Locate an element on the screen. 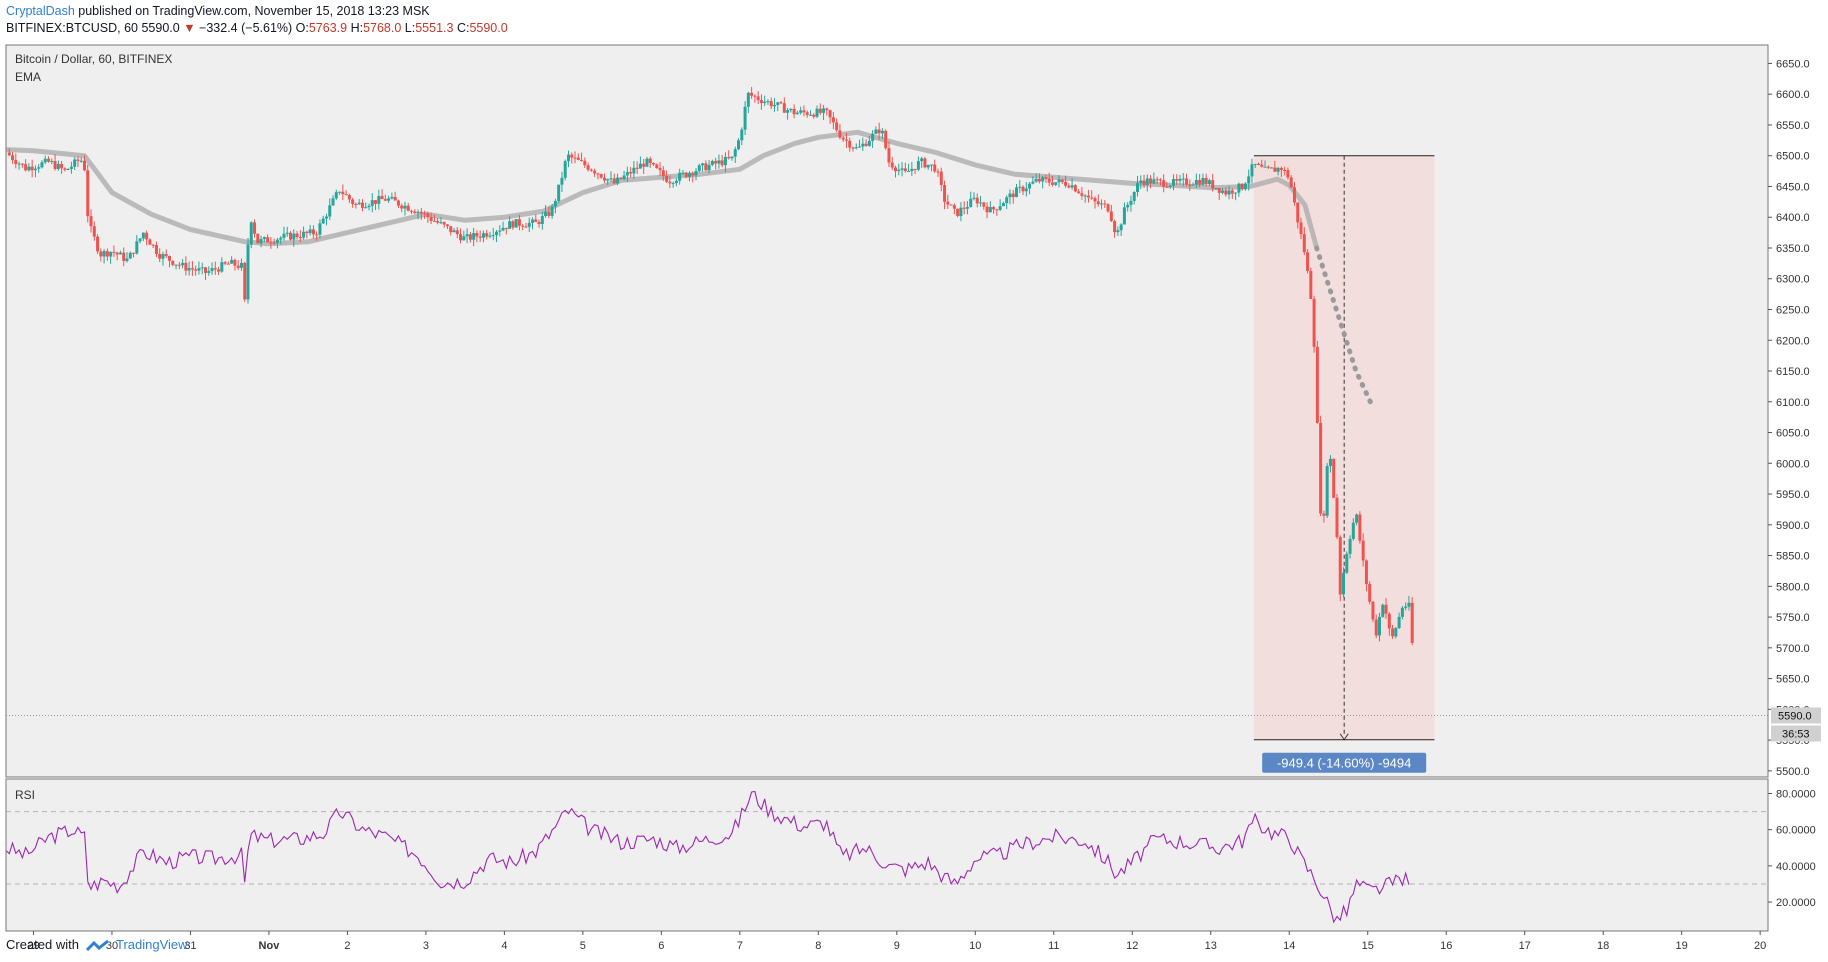 The height and width of the screenshot is (962, 1828). tradingview-logo-icon is located at coordinates (97, 946).